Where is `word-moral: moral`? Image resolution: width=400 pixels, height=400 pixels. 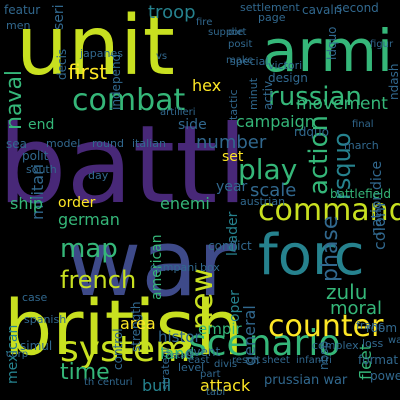 word-moral: moral is located at coordinates (356, 308).